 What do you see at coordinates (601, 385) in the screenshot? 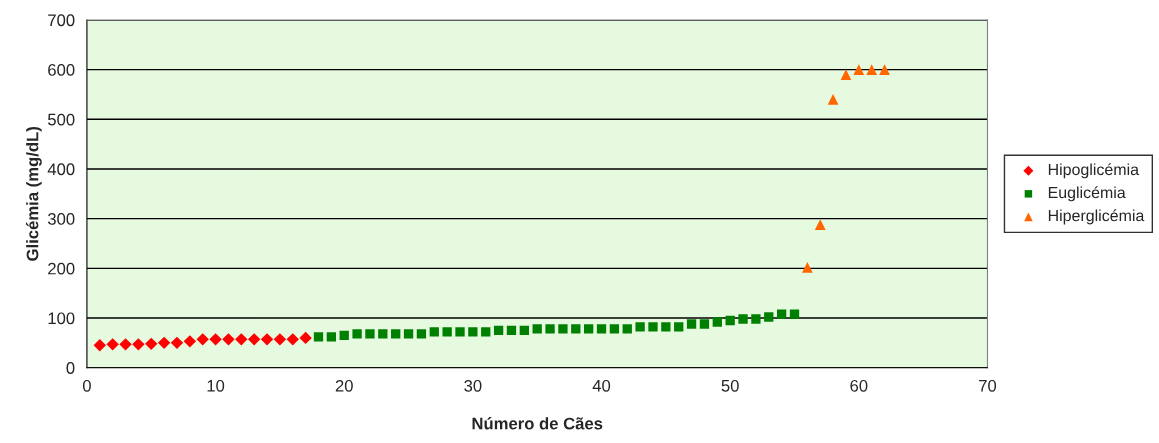
I see `x-tick-label: 40` at bounding box center [601, 385].